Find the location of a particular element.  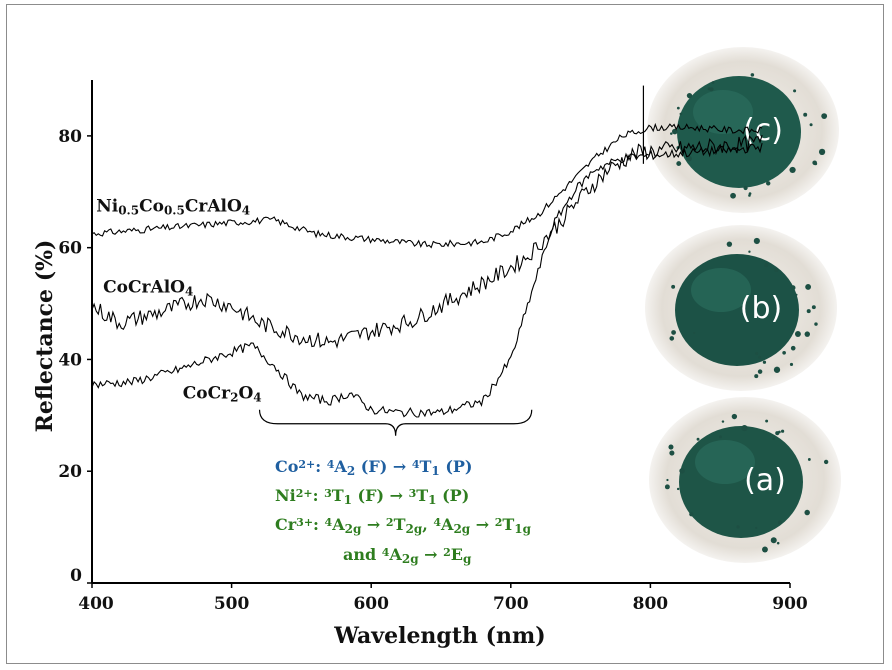

sample-photo-b: (b) is located at coordinates (741, 308).